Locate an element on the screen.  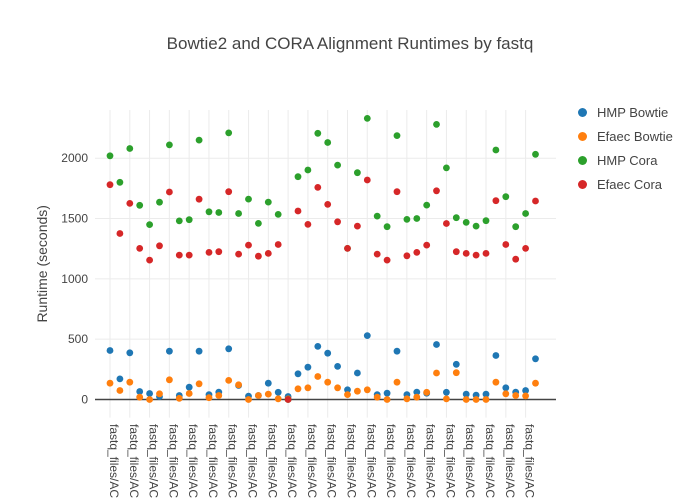
legend-item-efaec-bowtie: Efaec Bowtie is located at coordinates (625, 136).